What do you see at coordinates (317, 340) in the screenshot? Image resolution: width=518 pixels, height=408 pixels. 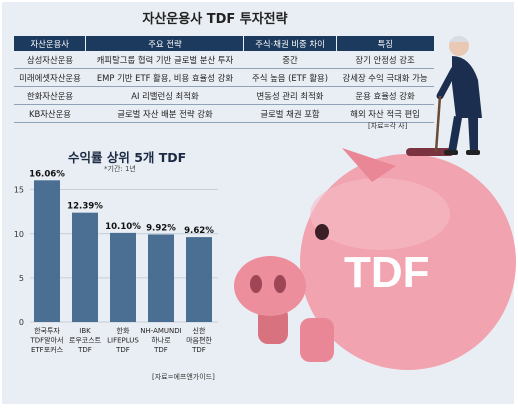 I see `piggy-leg` at bounding box center [317, 340].